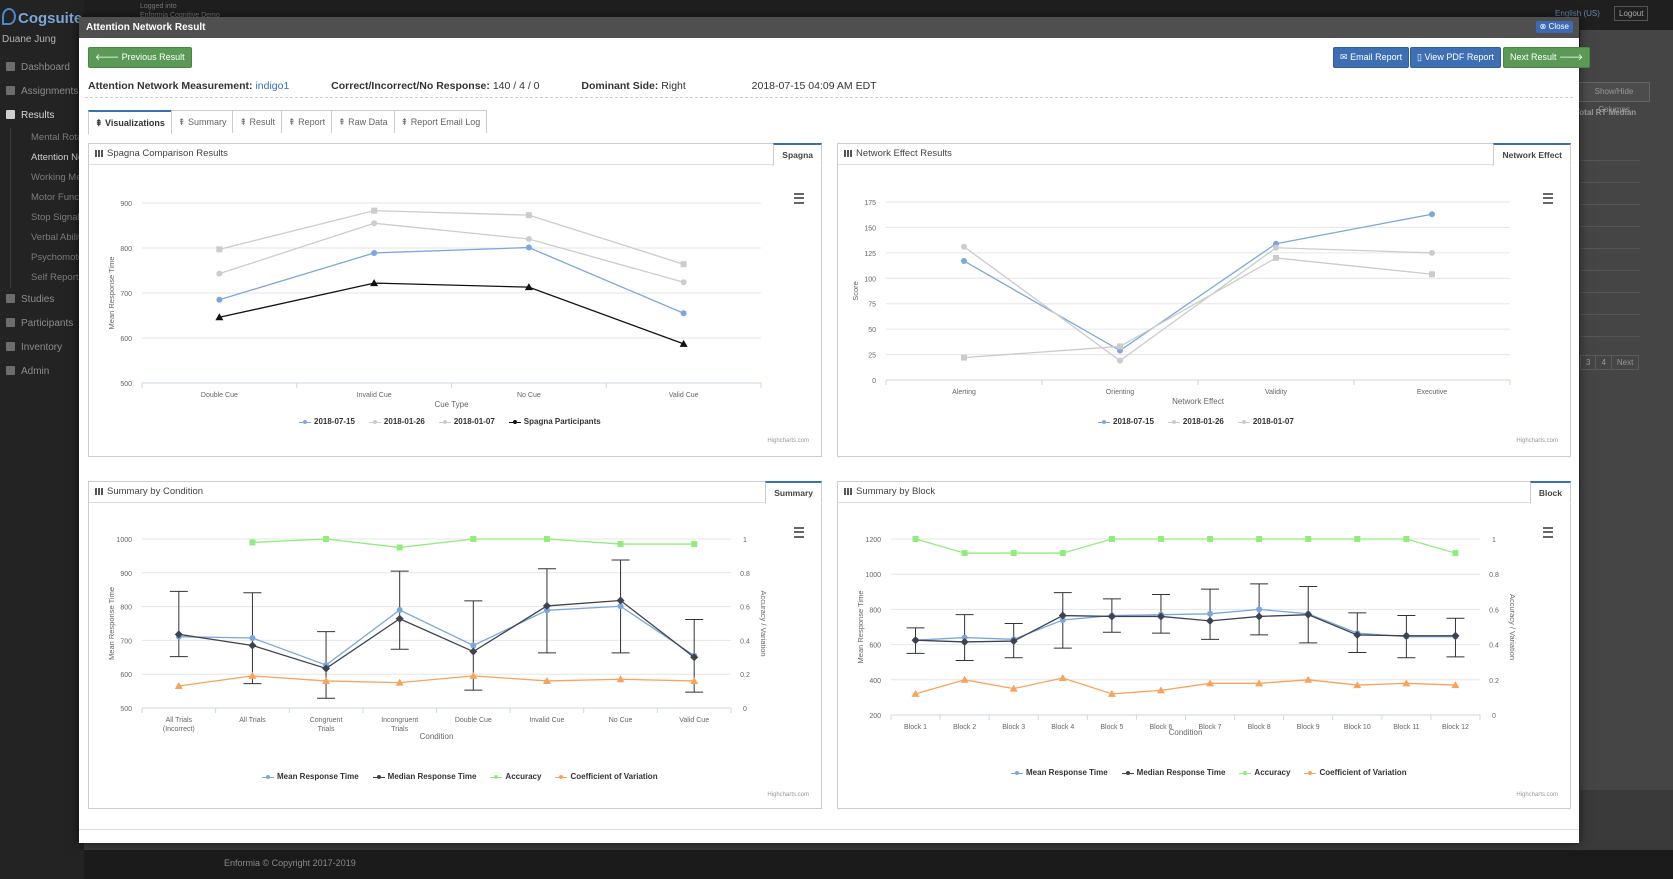 Image resolution: width=1673 pixels, height=879 pixels. Describe the element at coordinates (745, 641) in the screenshot. I see `y2-tick-label: 0.4` at that location.